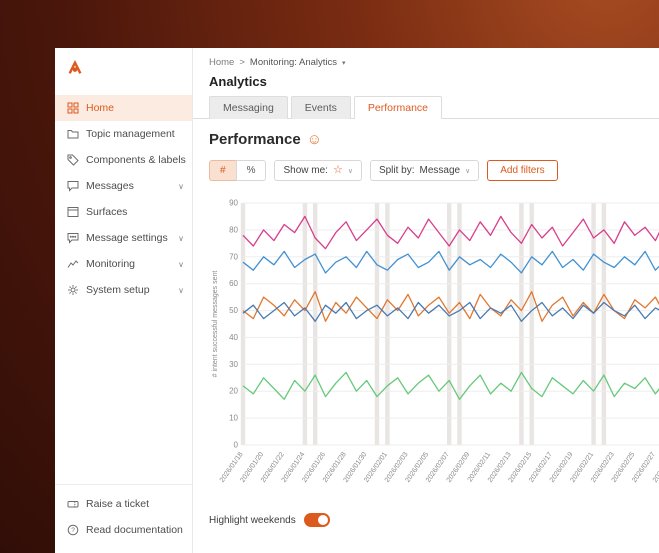 Image resolution: width=659 pixels, height=553 pixels. What do you see at coordinates (316, 520) in the screenshot?
I see `highlight-weekends-toggle` at bounding box center [316, 520].